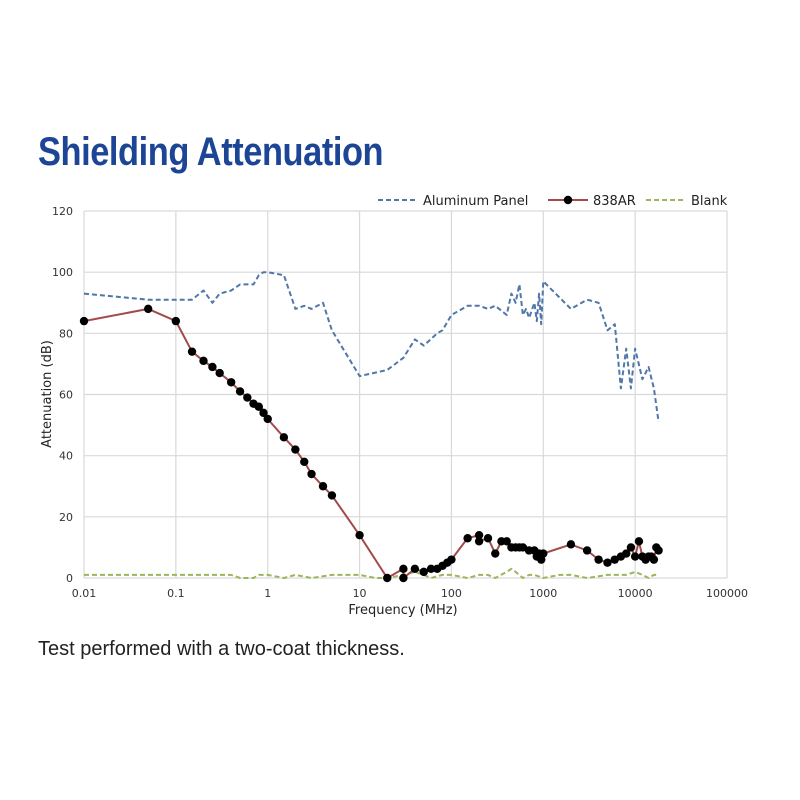 This screenshot has height=800, width=800. I want to click on y-tick-label: 80, so click(66, 333).